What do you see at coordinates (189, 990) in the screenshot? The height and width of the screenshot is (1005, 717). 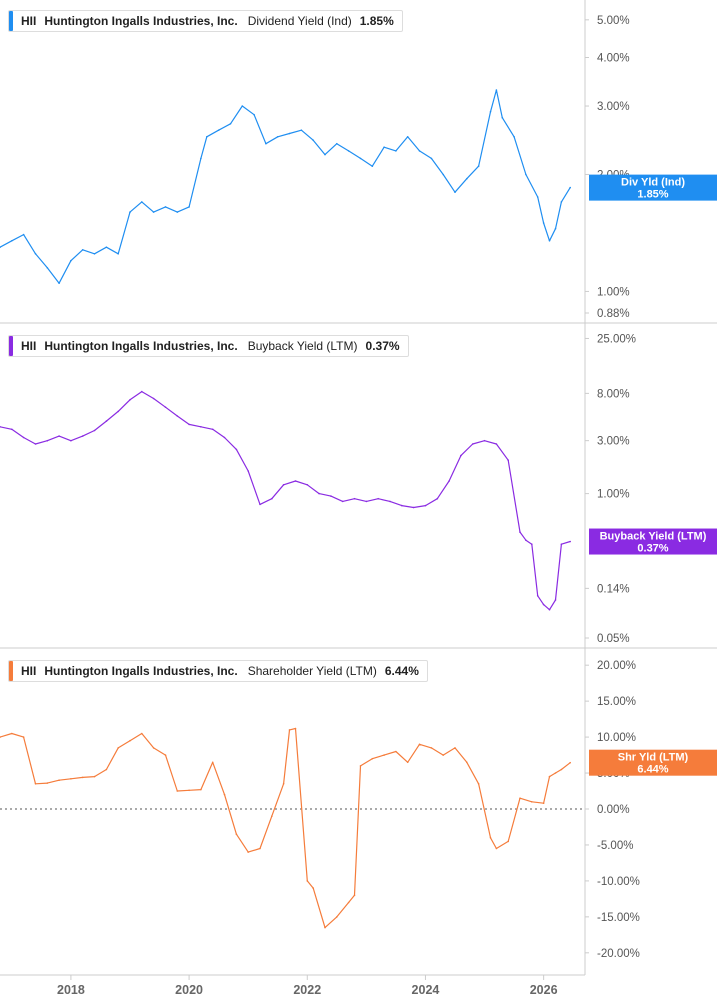 I see `x-tick-label: 2020` at bounding box center [189, 990].